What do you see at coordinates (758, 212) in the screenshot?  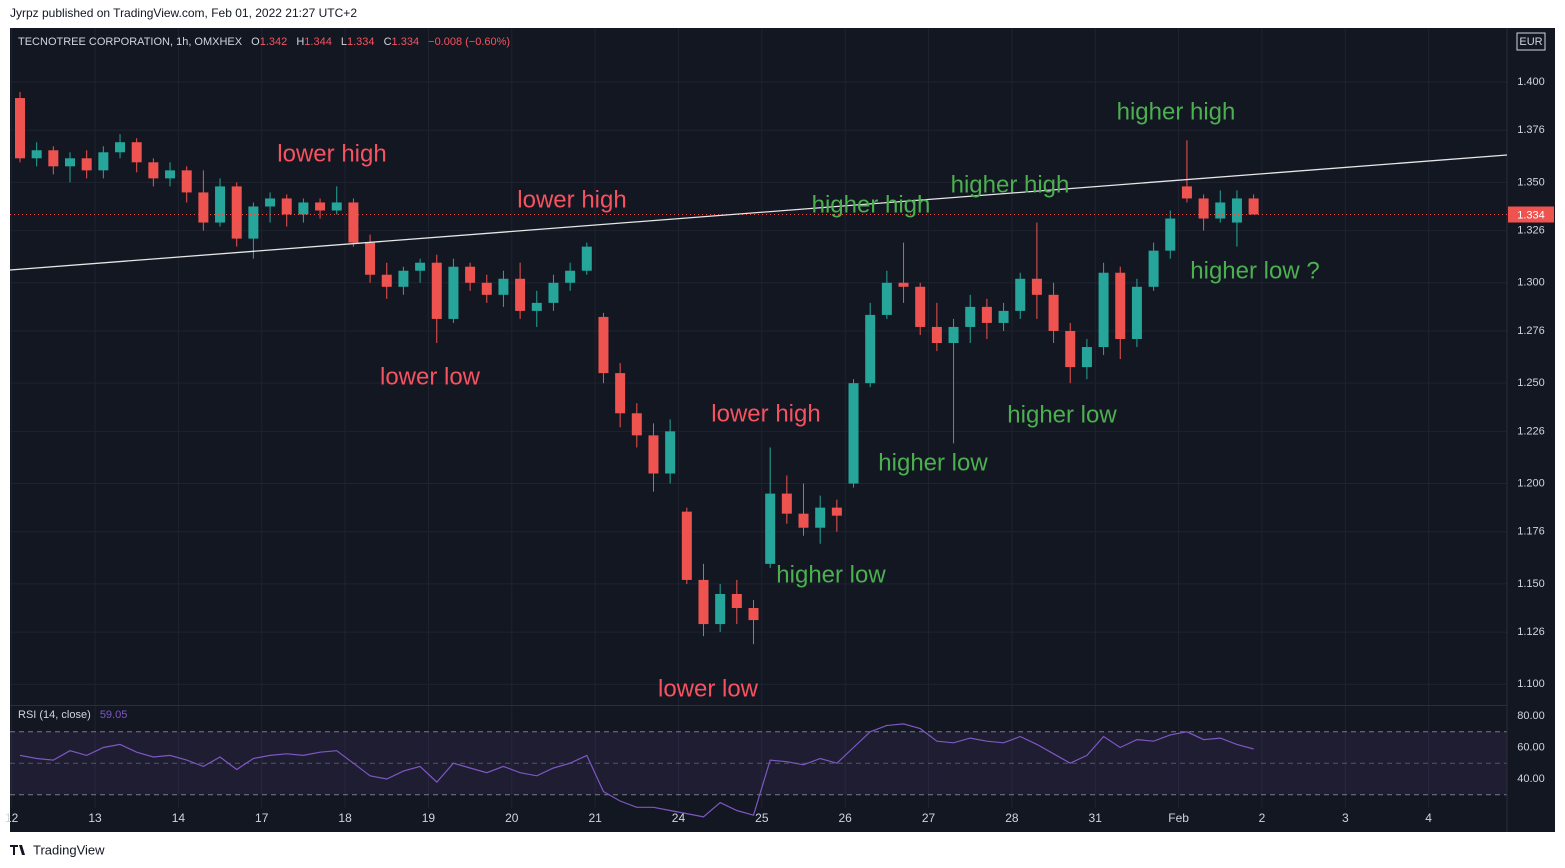 I see `trendline` at bounding box center [758, 212].